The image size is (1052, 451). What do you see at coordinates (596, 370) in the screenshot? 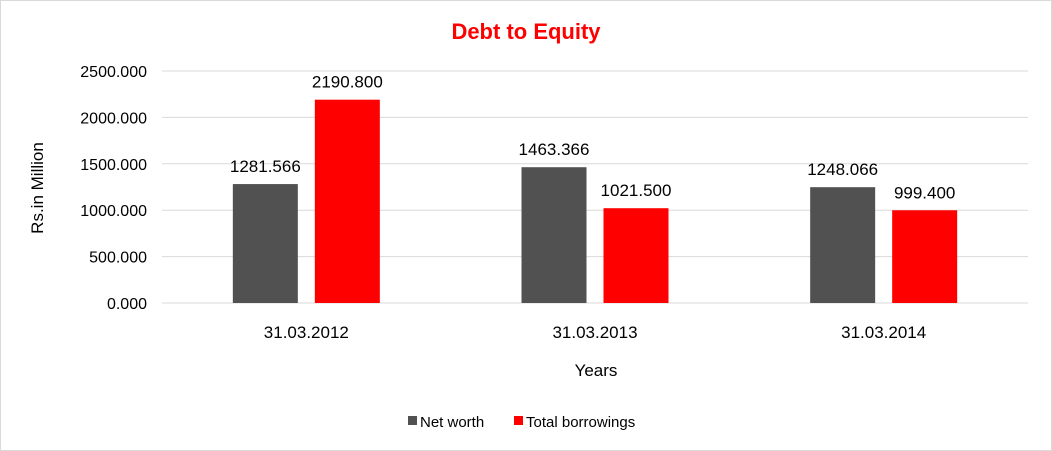
I see `x-axis-title: Years` at bounding box center [596, 370].